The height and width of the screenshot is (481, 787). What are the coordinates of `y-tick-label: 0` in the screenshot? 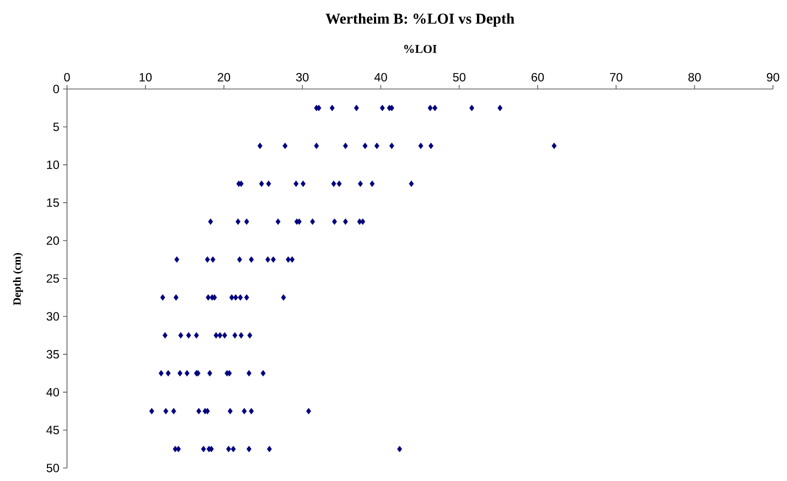 It's located at (56, 89).